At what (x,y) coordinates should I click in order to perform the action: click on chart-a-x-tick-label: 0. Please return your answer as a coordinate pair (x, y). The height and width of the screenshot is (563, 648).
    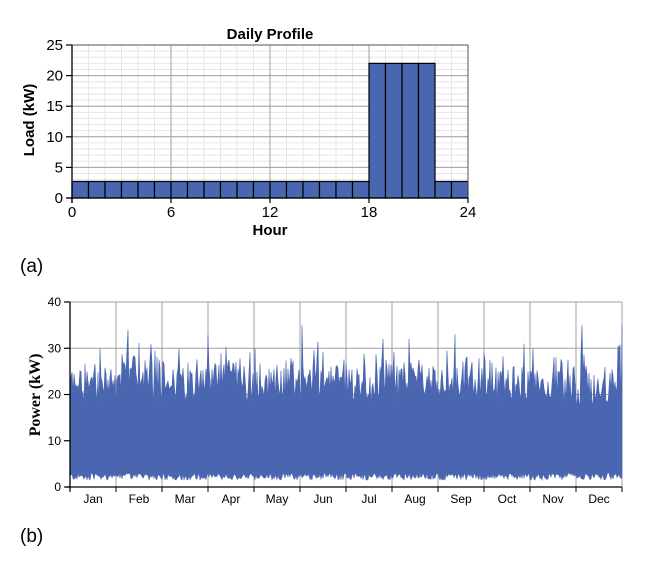
    Looking at the image, I should click on (72, 212).